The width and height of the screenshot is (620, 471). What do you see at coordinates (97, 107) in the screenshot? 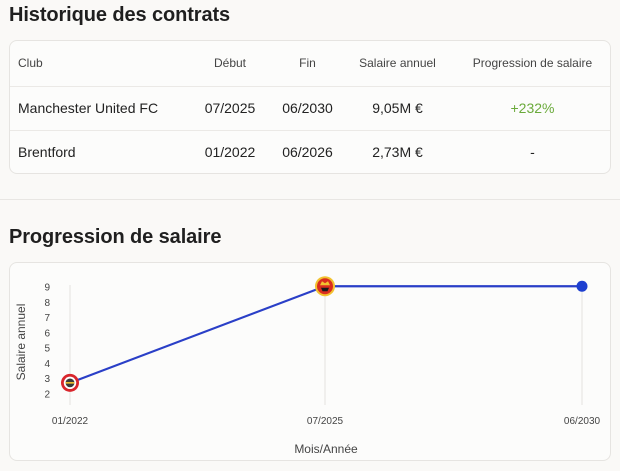
I see `cell-club: Manchester United FC` at bounding box center [97, 107].